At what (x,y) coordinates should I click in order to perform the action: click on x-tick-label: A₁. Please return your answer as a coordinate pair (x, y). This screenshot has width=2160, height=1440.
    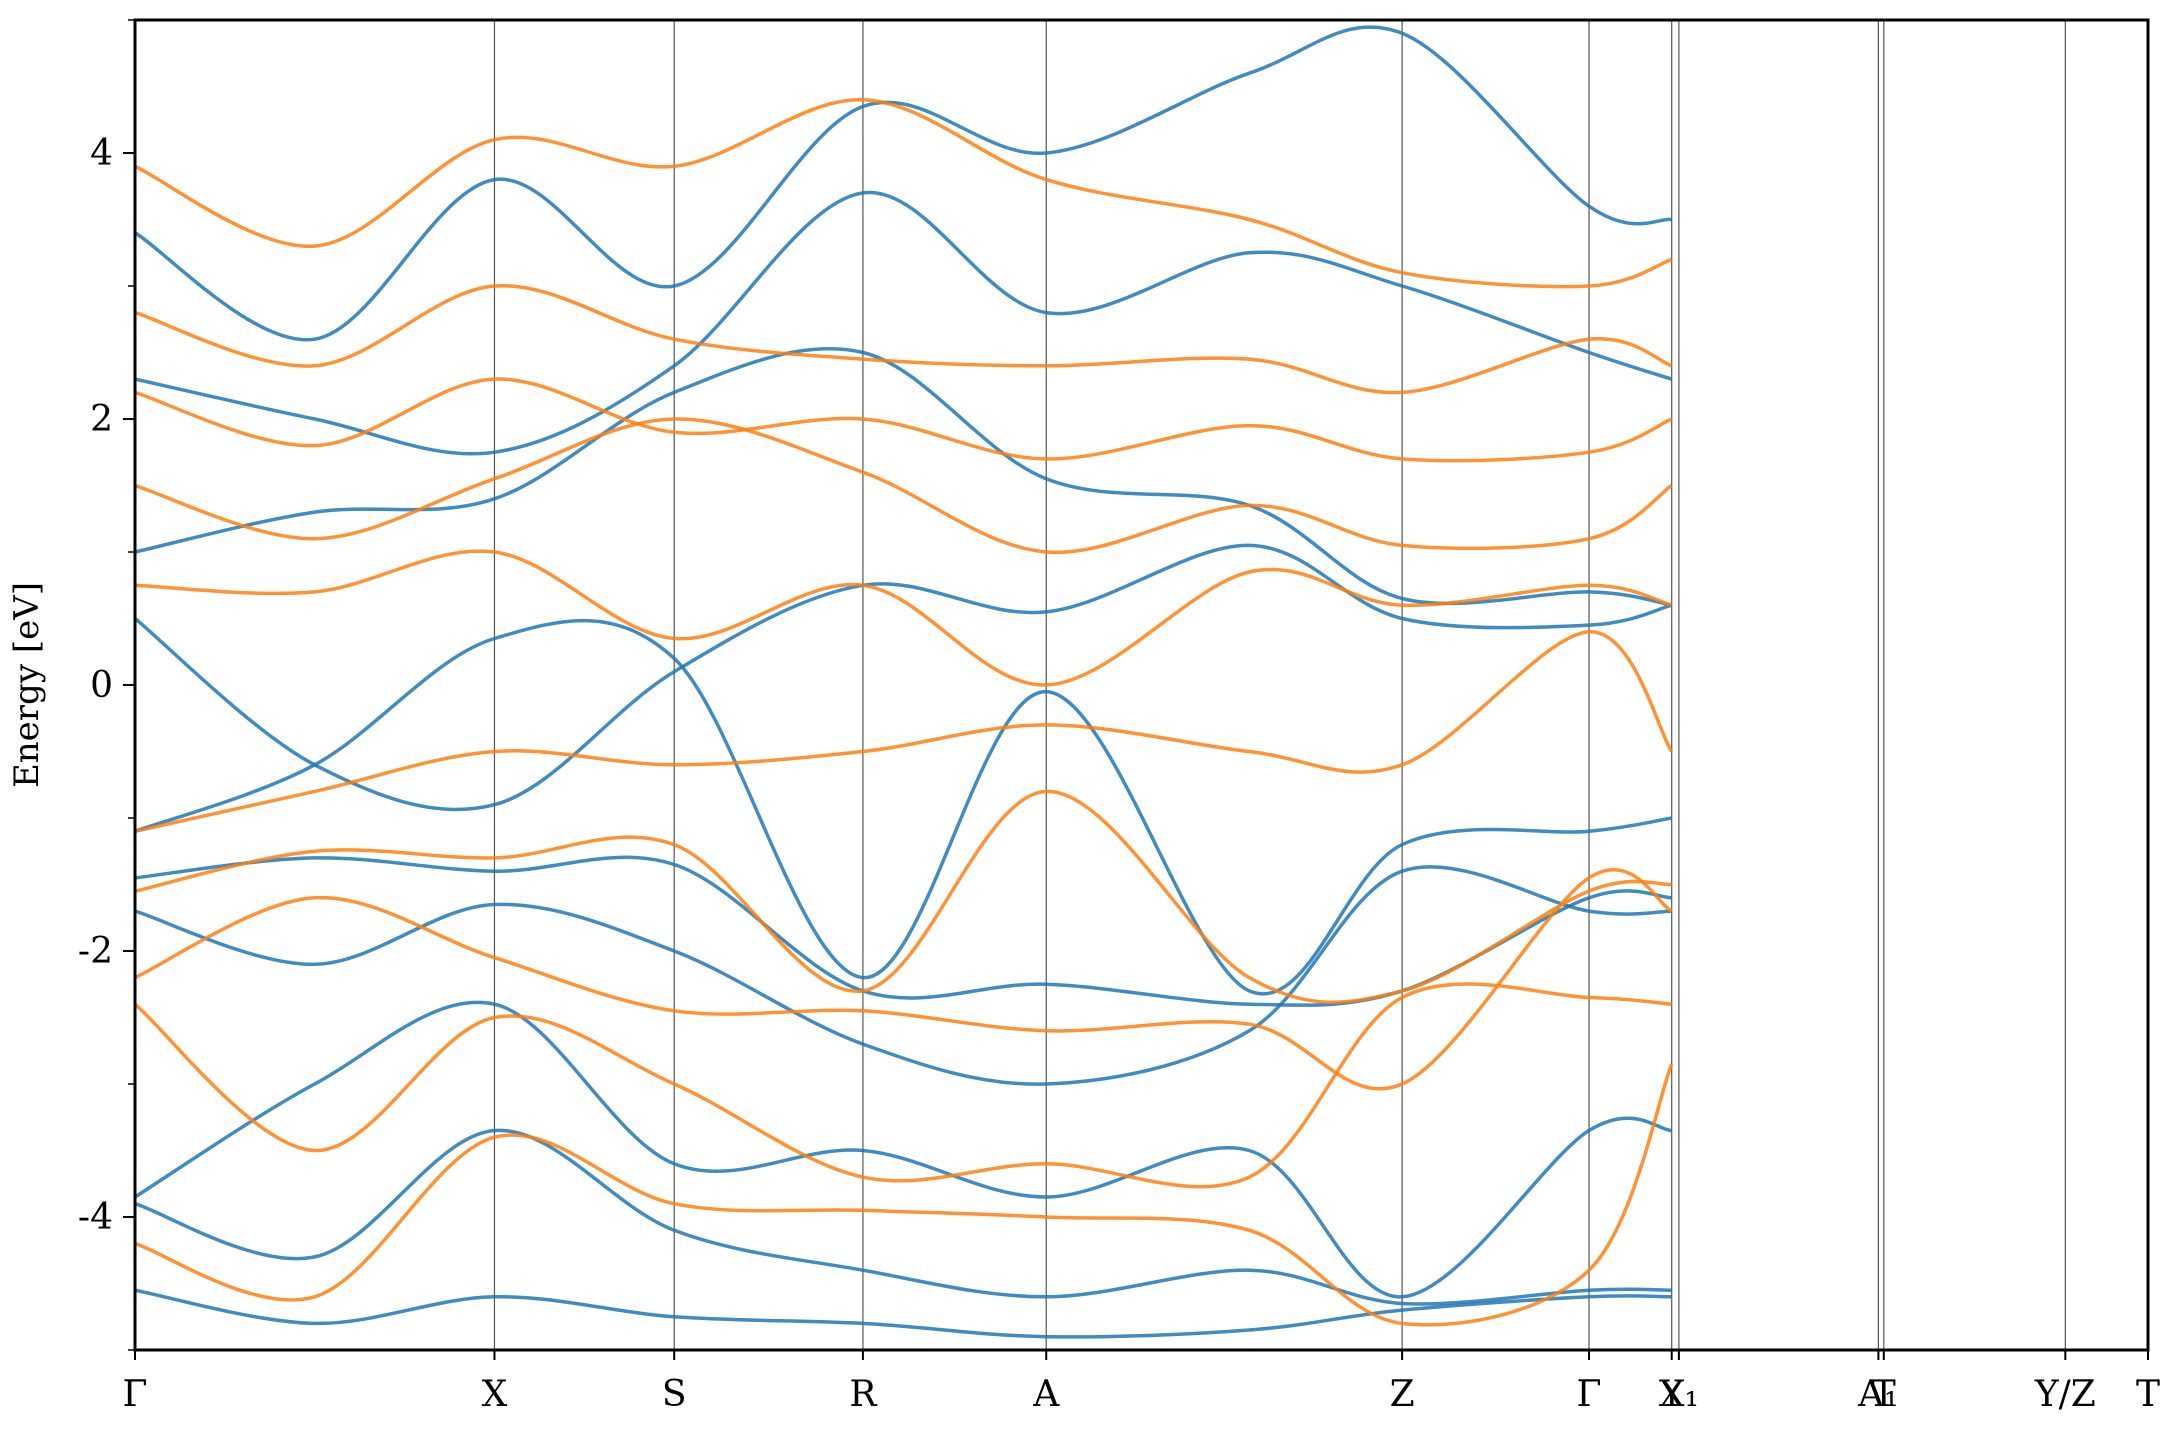
    Looking at the image, I should click on (1877, 1394).